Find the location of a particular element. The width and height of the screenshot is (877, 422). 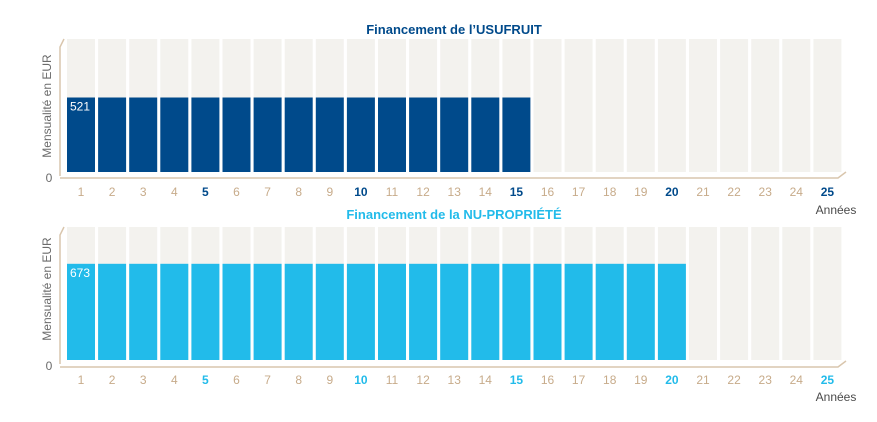

x-tick-label-4: 4 is located at coordinates (174, 192).